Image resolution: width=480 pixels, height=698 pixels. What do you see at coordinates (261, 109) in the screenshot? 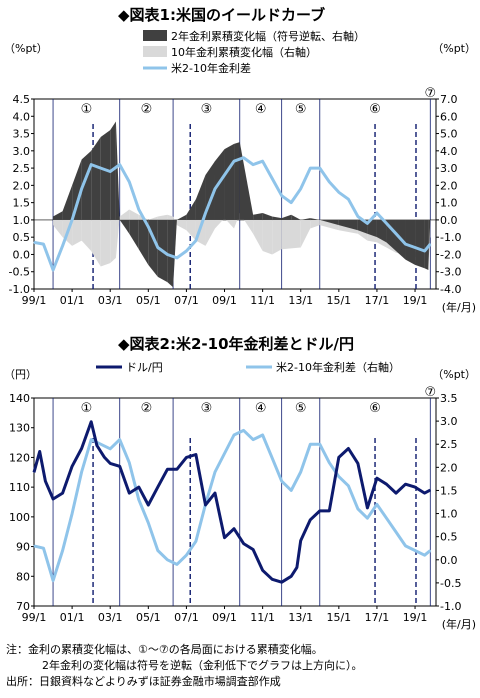
I see `phase-label: ④` at bounding box center [261, 109].